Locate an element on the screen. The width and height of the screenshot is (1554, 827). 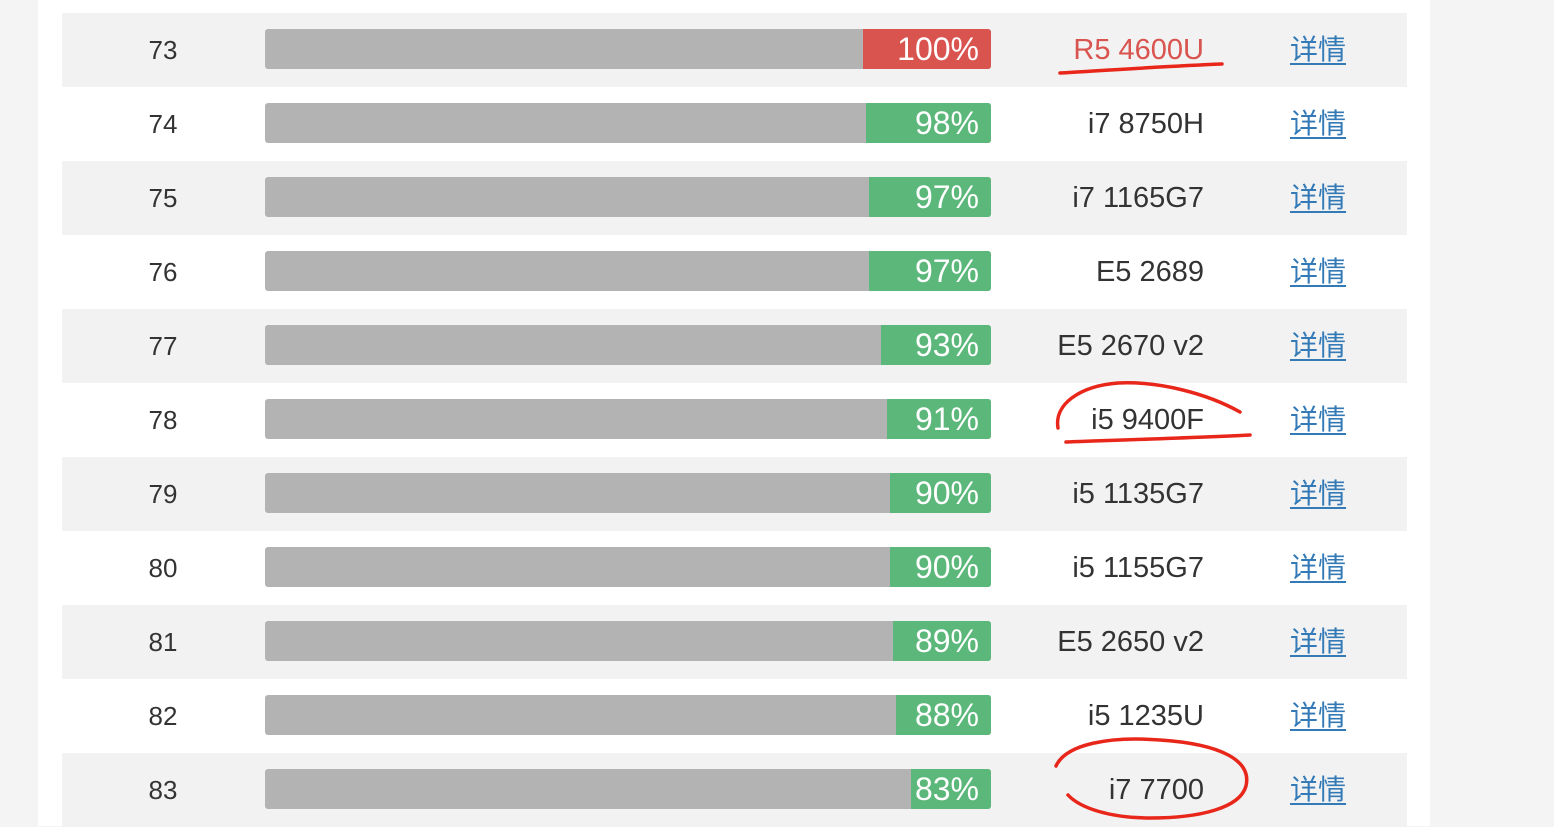
table-row: 75 97% i7 1165G7 详情 is located at coordinates (734, 198).